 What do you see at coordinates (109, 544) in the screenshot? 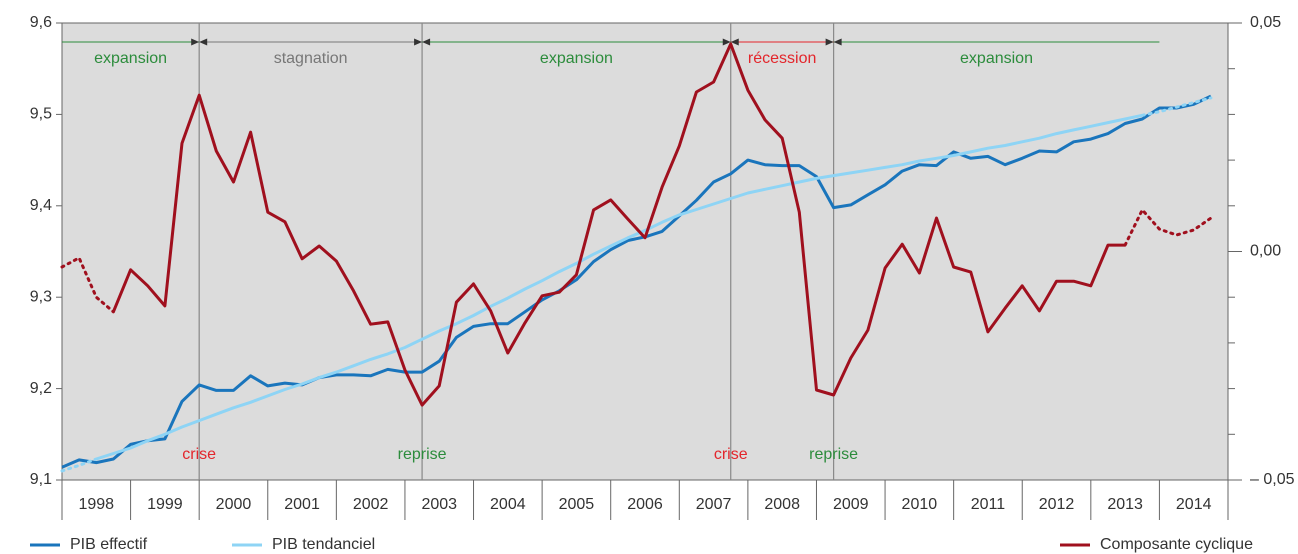
I see `legend-label: PIB effectif` at bounding box center [109, 544].